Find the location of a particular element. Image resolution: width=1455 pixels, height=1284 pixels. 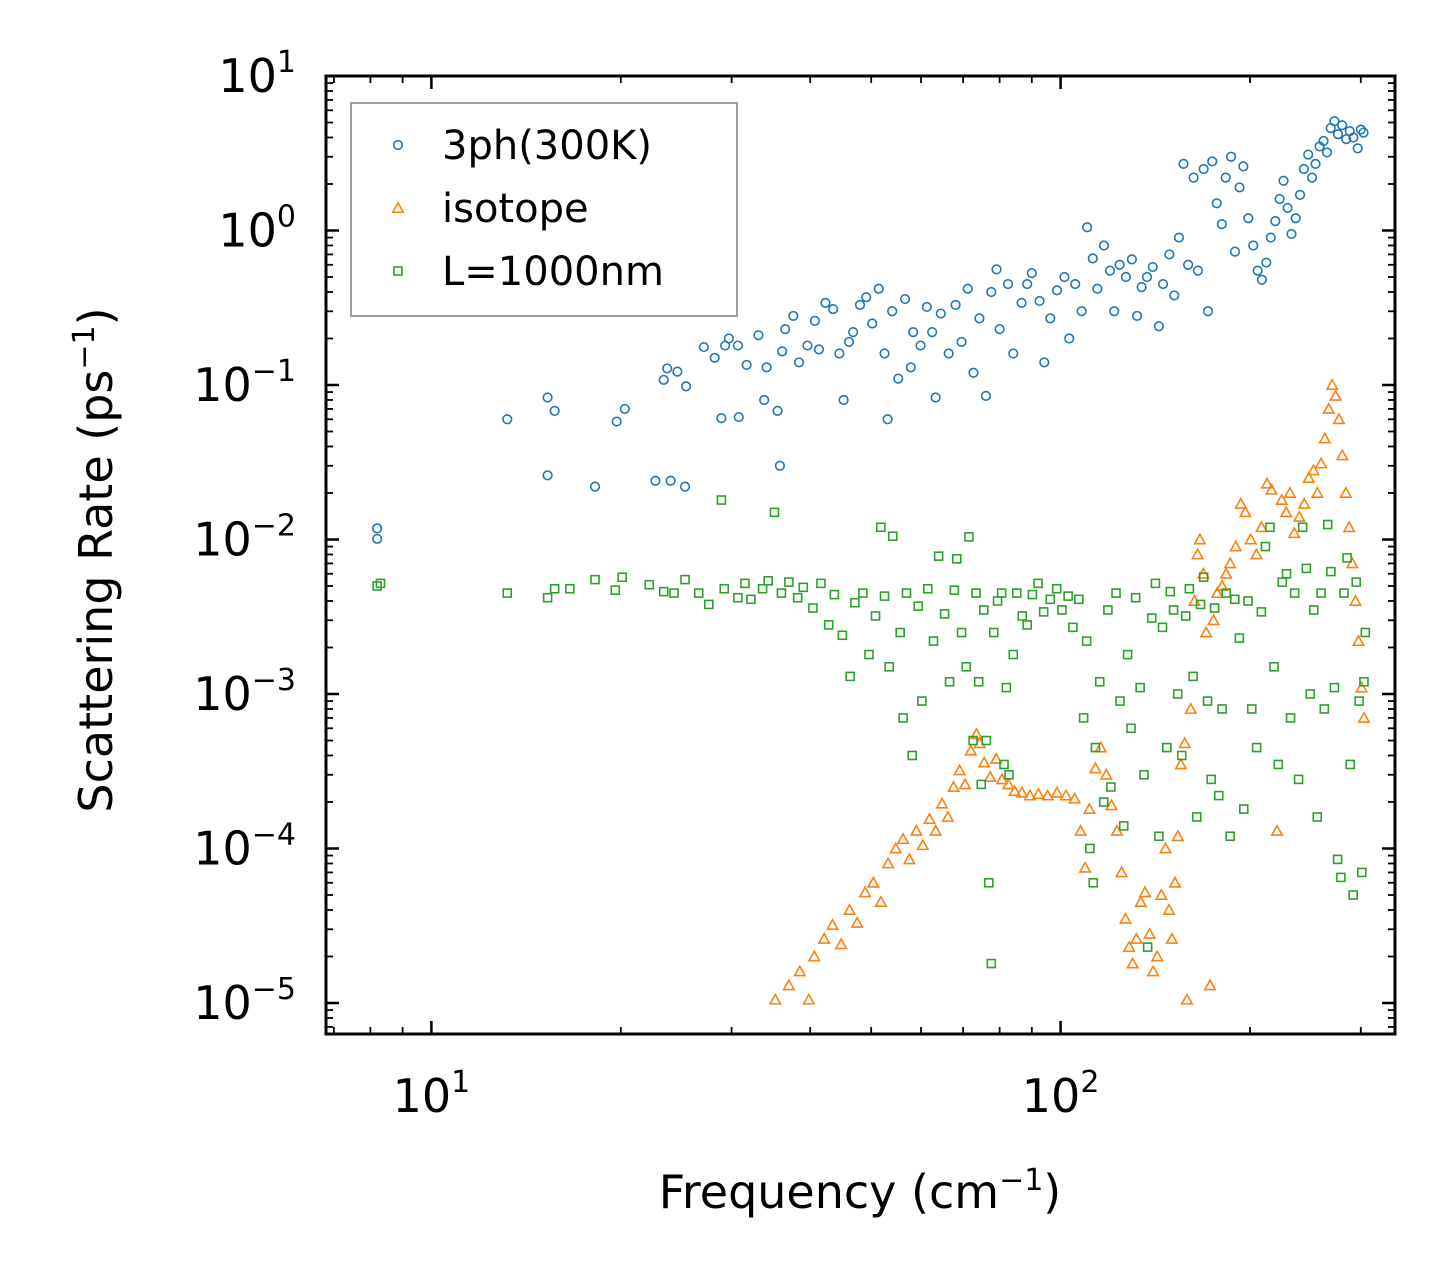

x-axis-label: Frequency (cm−1) is located at coordinates (860, 1191).